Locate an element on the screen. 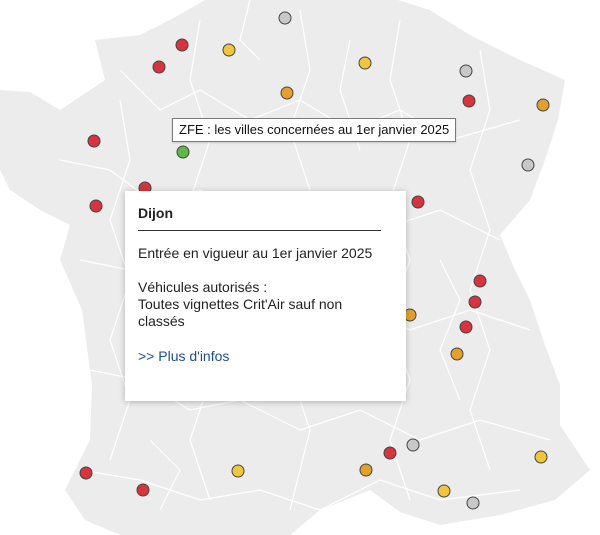 The width and height of the screenshot is (600, 535). more-info-link: >> Plus d'infos is located at coordinates (184, 356).